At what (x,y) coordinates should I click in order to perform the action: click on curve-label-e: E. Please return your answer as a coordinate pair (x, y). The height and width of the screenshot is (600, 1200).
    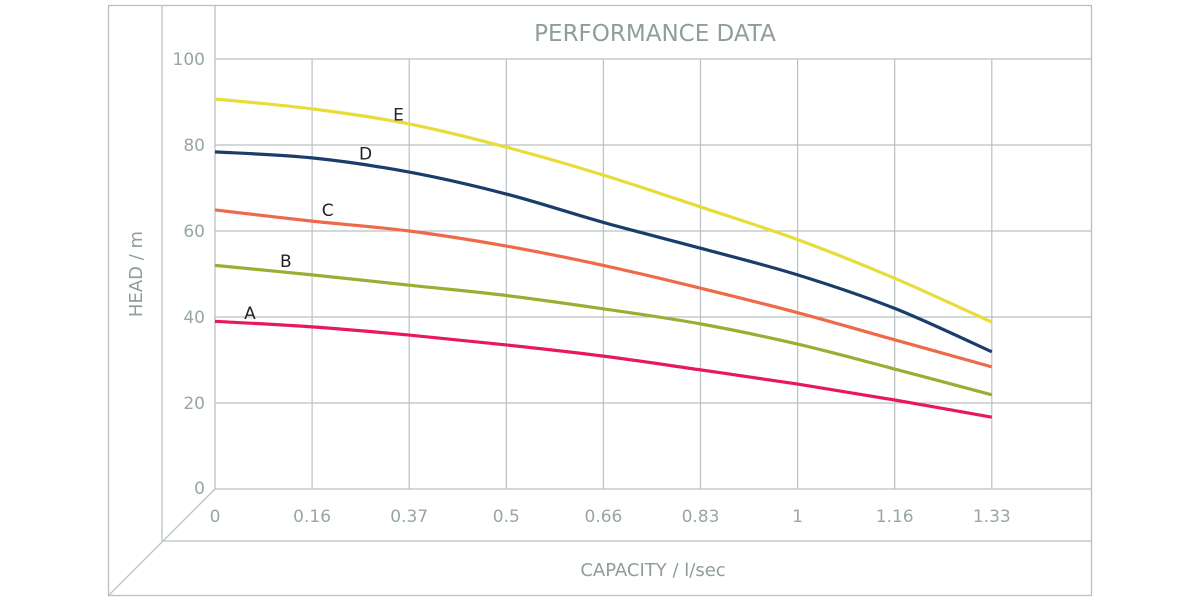
    Looking at the image, I should click on (398, 115).